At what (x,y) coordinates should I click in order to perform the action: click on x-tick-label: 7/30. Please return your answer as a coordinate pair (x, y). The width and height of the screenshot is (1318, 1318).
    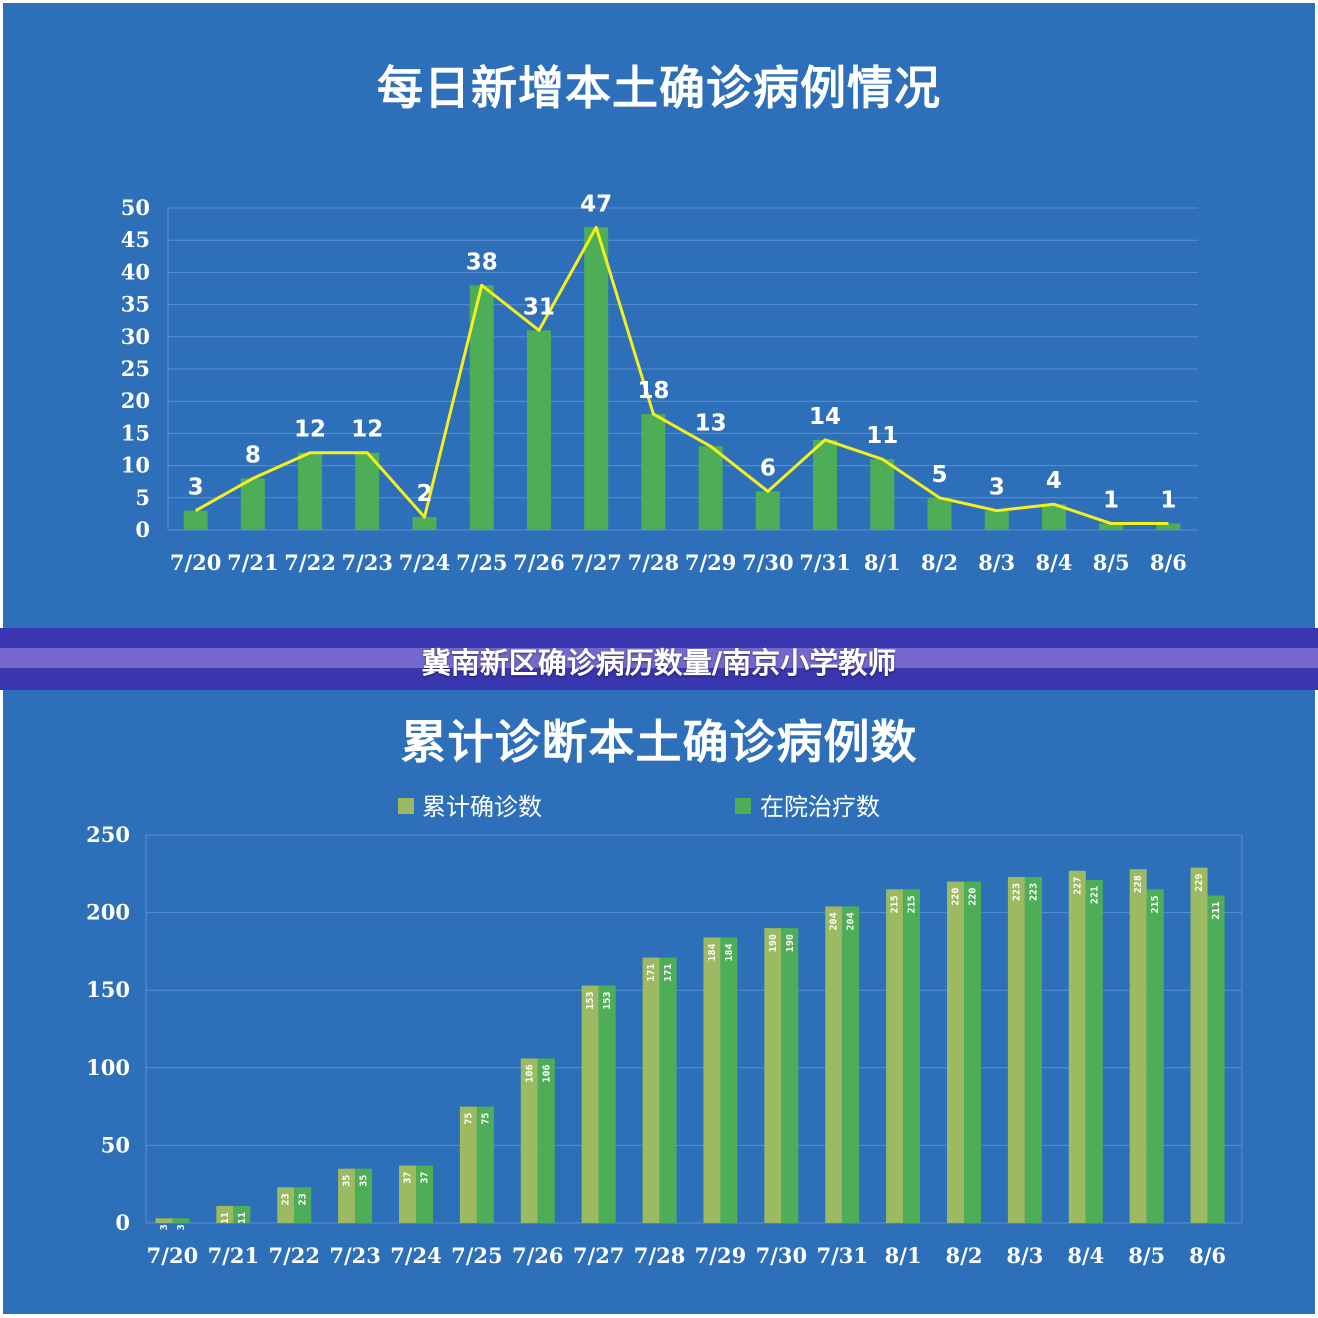
    Looking at the image, I should click on (782, 1255).